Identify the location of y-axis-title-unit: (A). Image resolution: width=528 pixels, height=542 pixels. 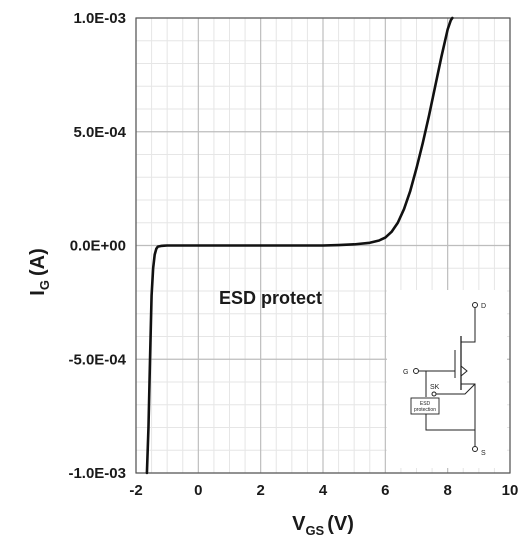
(38, 262).